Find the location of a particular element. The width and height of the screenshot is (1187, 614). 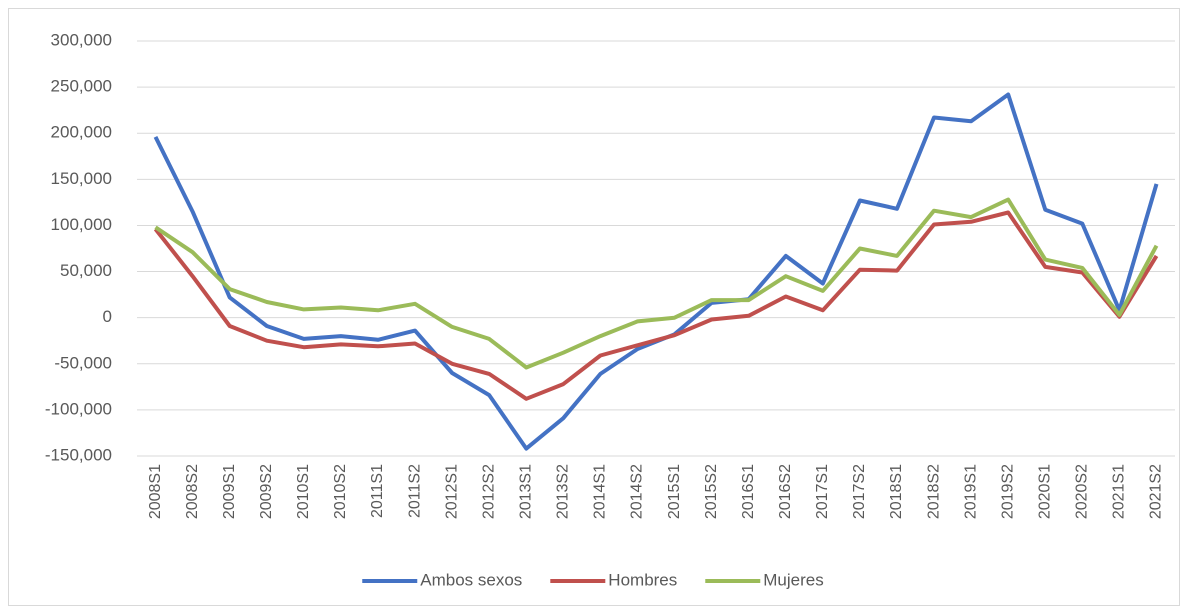

x-tick-label: 2010S1 is located at coordinates (303, 491).